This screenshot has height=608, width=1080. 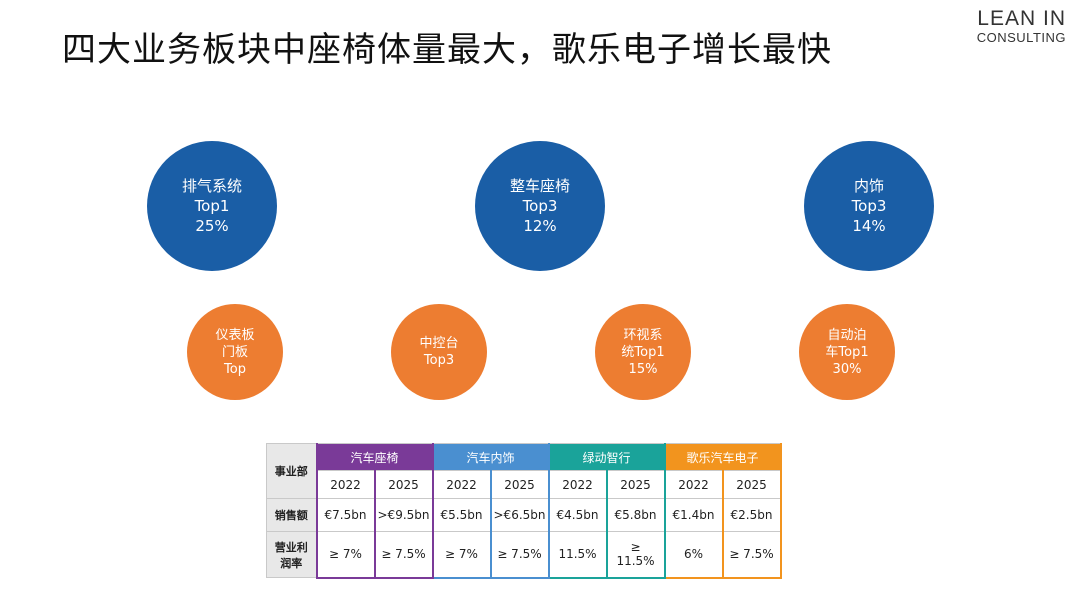 What do you see at coordinates (868, 186) in the screenshot?
I see `circle-label: 内饰` at bounding box center [868, 186].